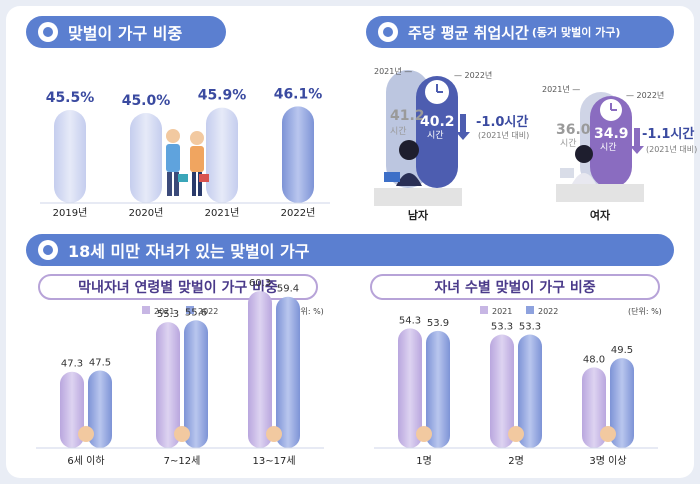 The height and width of the screenshot is (484, 700). What do you see at coordinates (561, 89) in the screenshot?
I see `female-2021-year-label: 2021년 —` at bounding box center [561, 89].